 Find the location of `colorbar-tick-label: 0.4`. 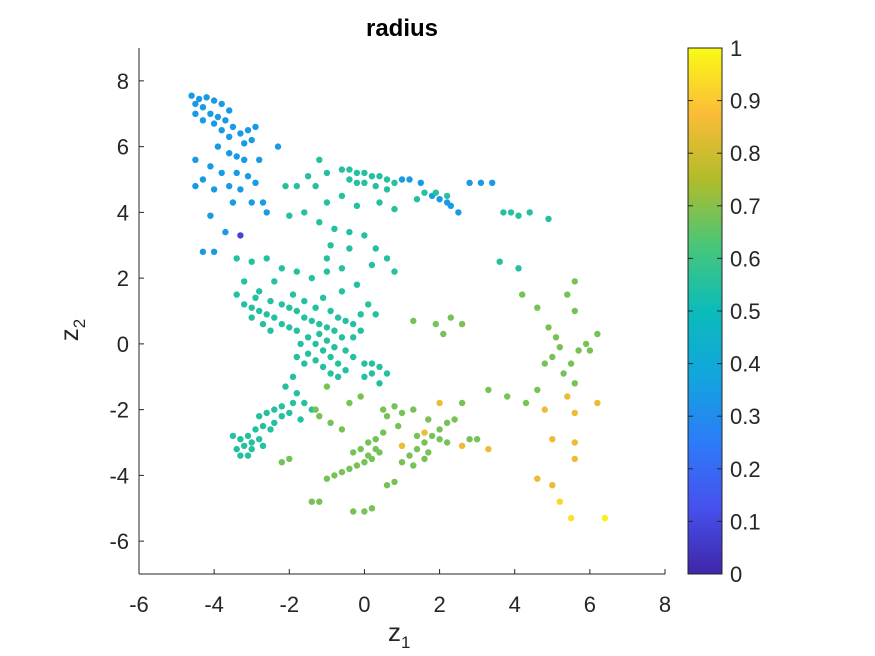

colorbar-tick-label: 0.4 is located at coordinates (745, 364).